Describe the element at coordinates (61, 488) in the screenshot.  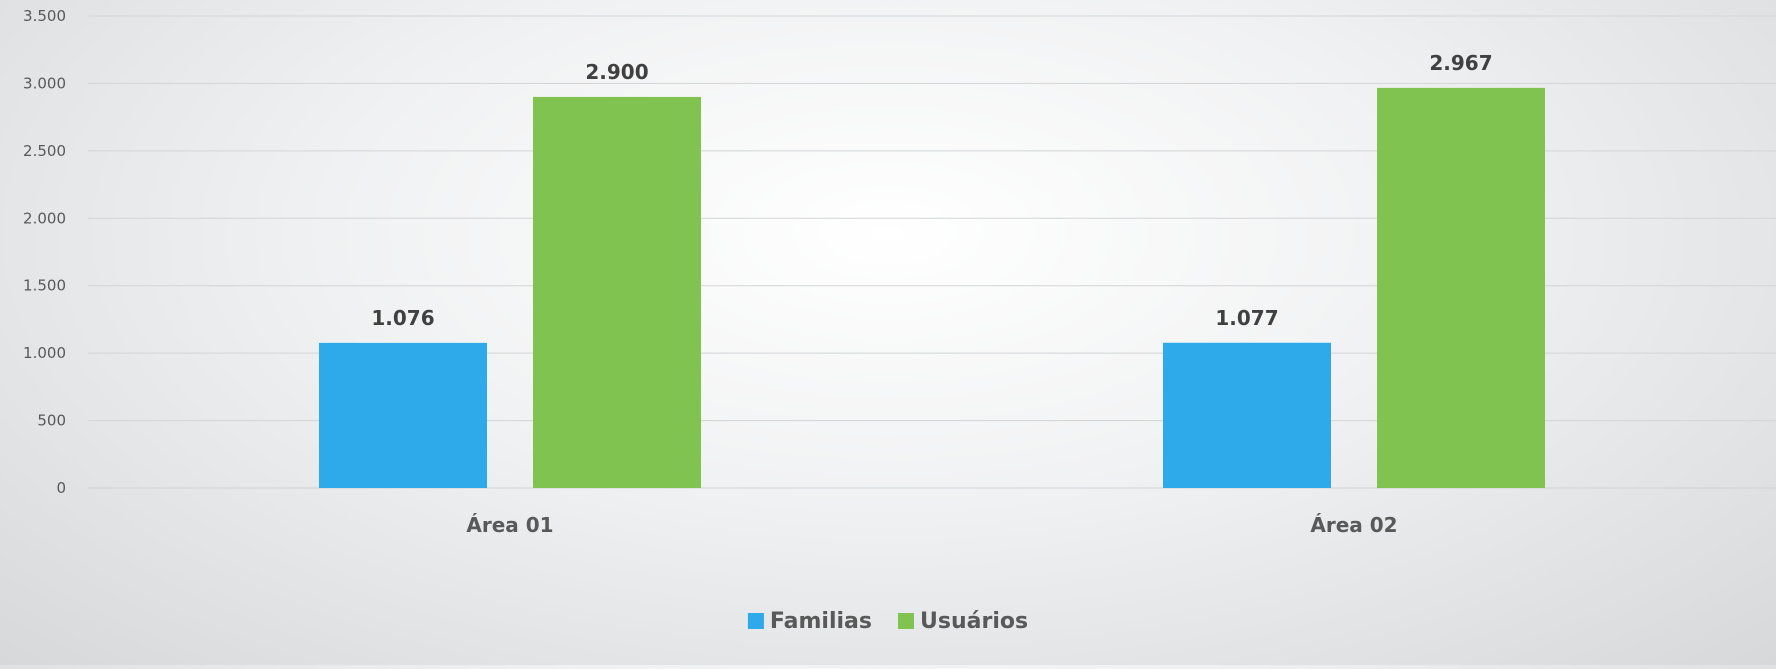
I see `y-tick-label: 0` at that location.